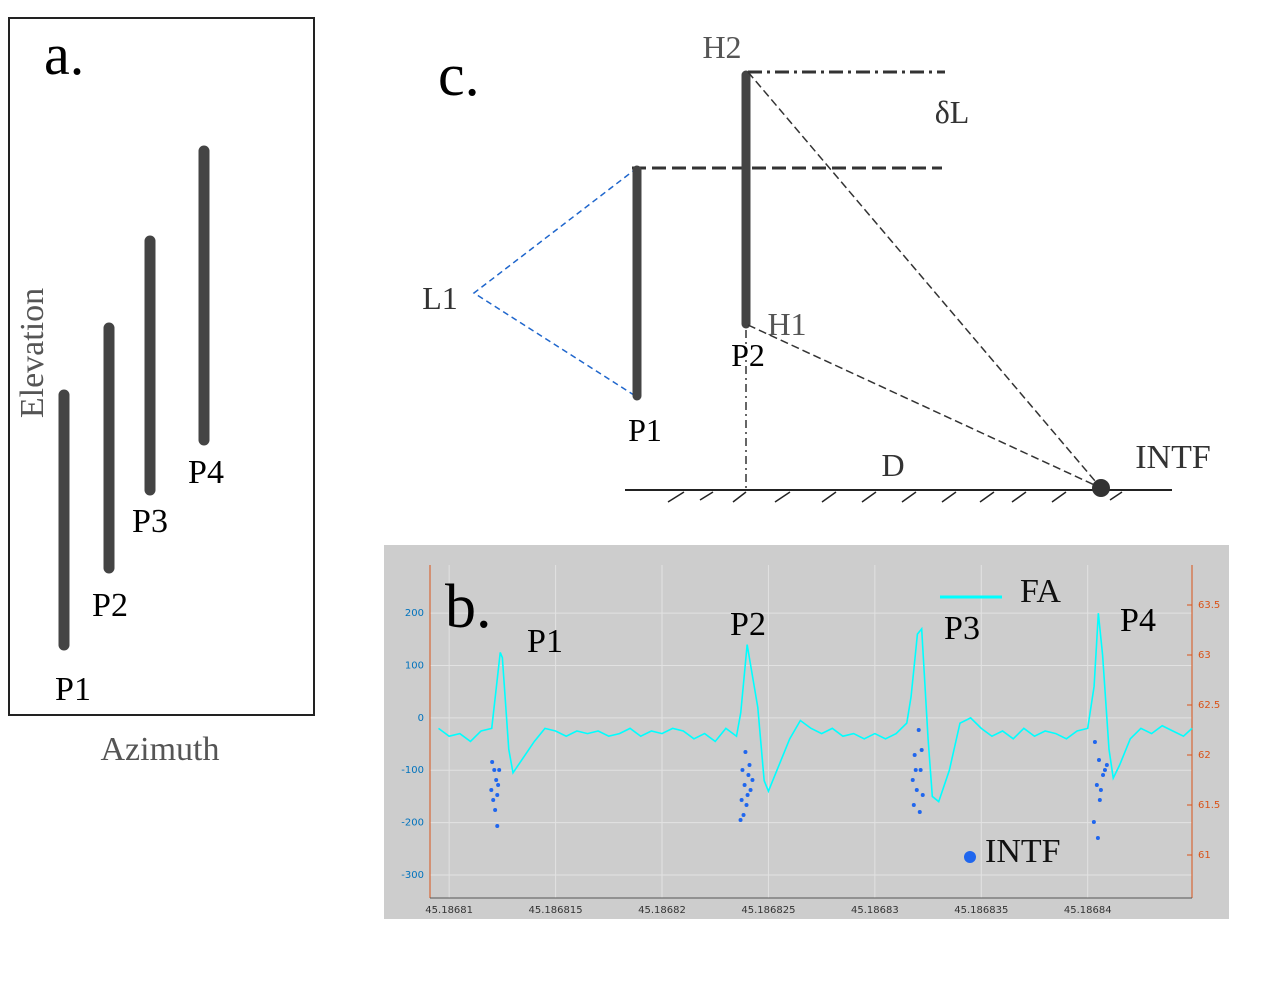  What do you see at coordinates (815, 708) in the screenshot?
I see `line-series` at bounding box center [815, 708].